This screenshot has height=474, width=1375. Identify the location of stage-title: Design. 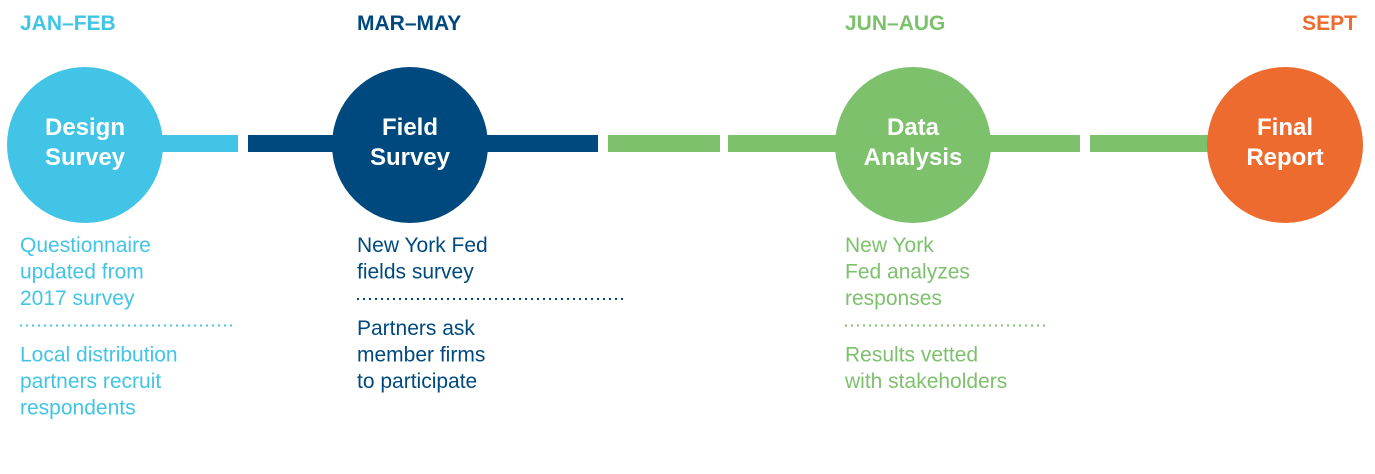
(85, 127).